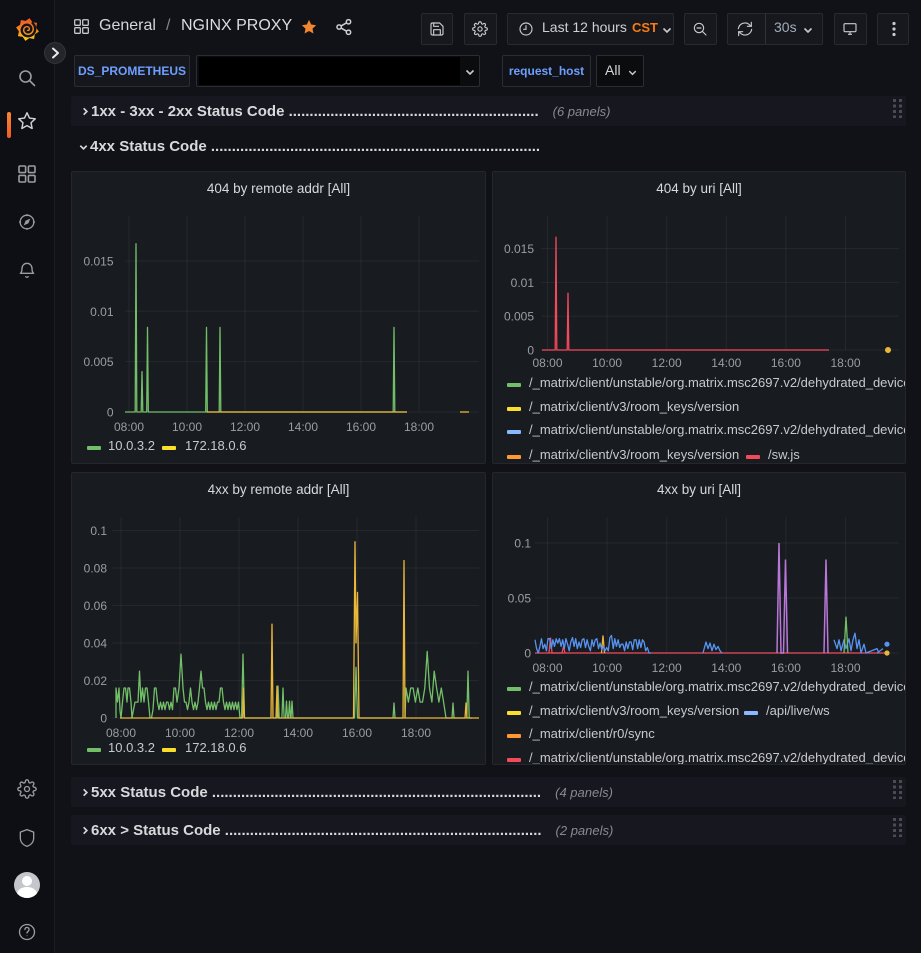  I want to click on svg-text: 0.08, so click(96, 569).